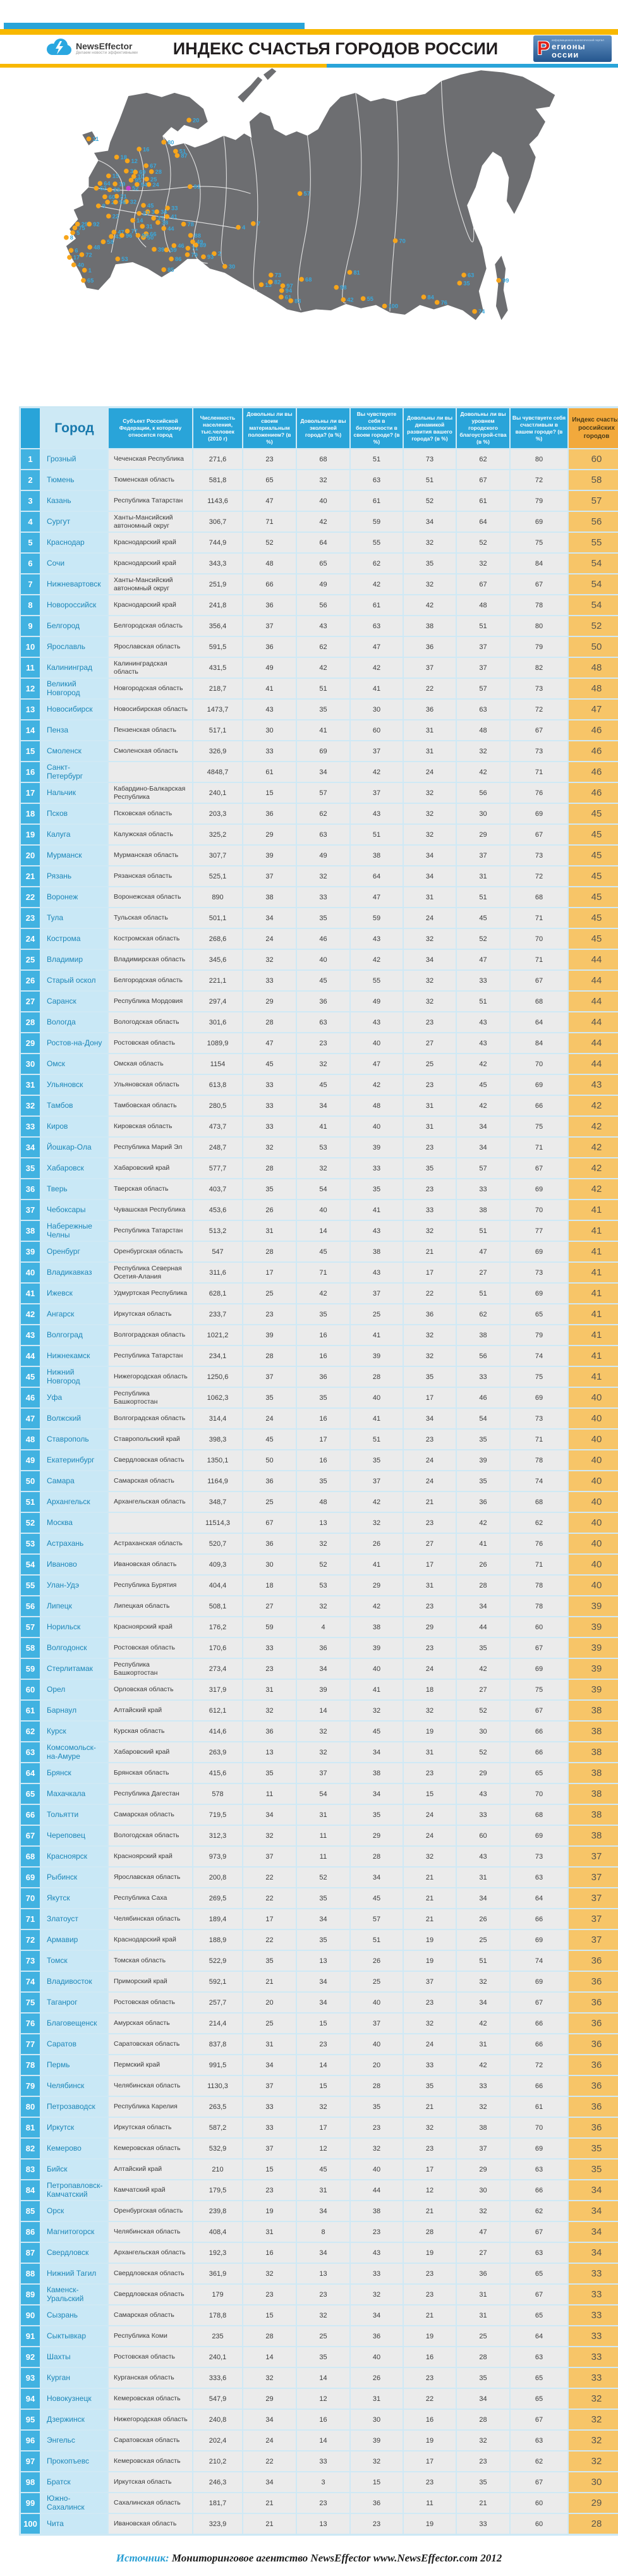 The width and height of the screenshot is (618, 2576). I want to click on city-dot-number: 68, so click(308, 279).